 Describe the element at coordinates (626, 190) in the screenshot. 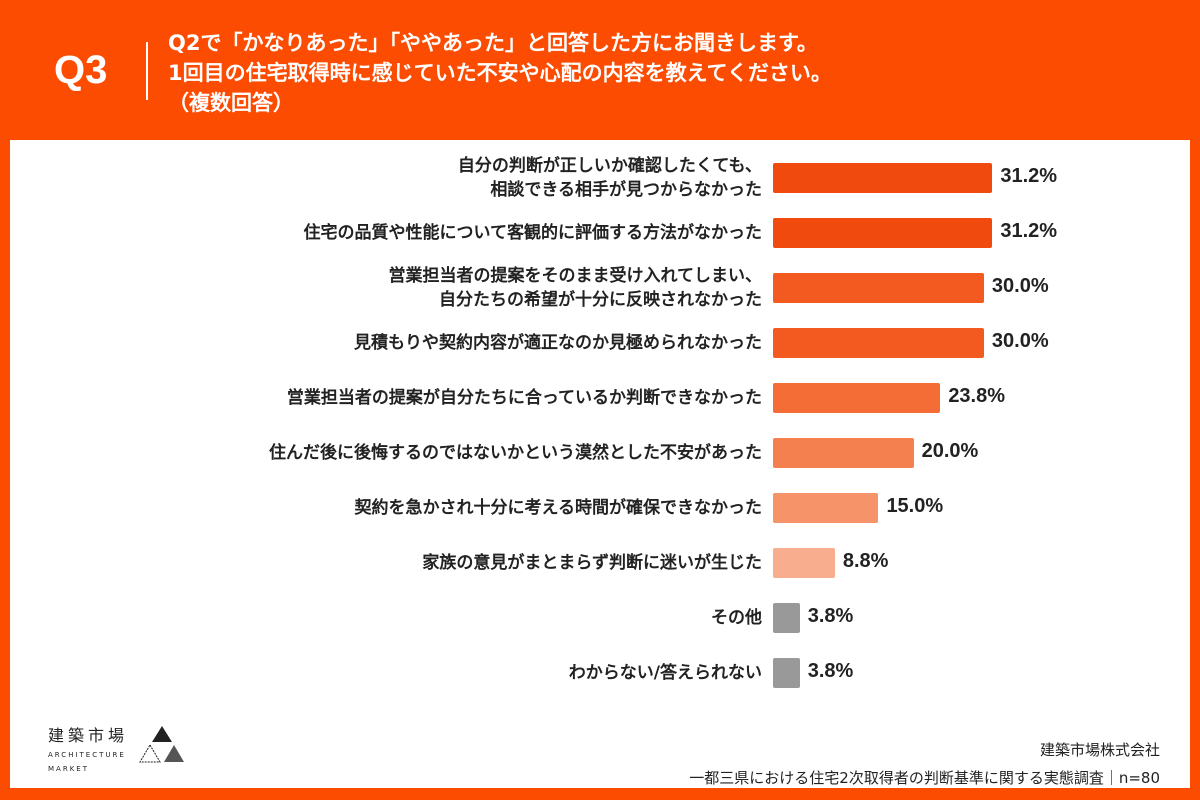

I see `category-label-line: 相談できる相手が見つからなかった` at that location.